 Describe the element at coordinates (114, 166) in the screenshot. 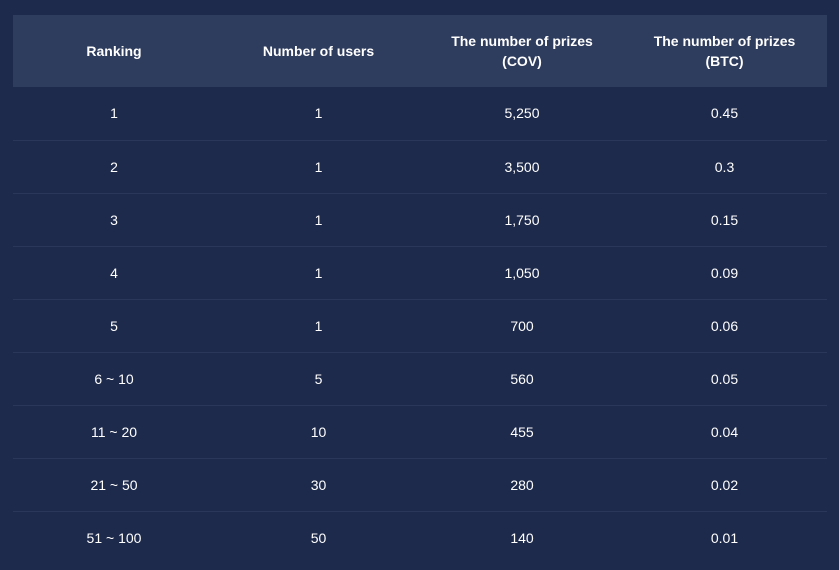

I see `cell-ranking: 2` at that location.